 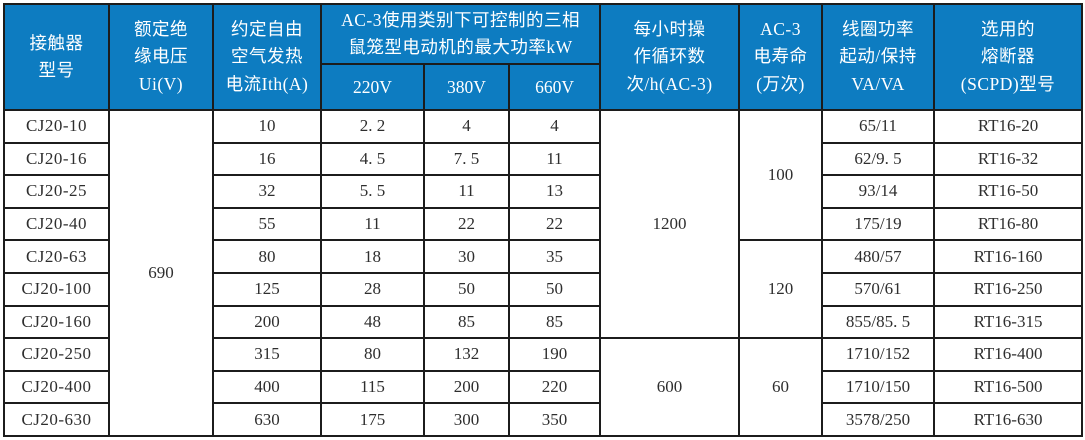 I want to click on cell-life-merged: 100, so click(x=781, y=175).